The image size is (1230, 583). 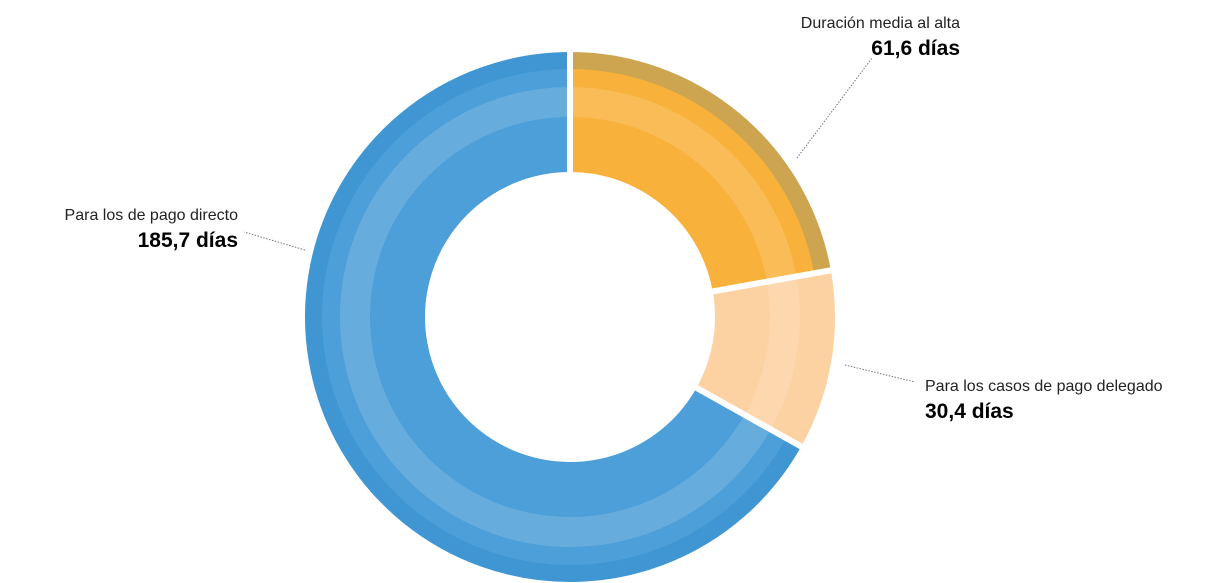 I want to click on slice-label: Para los de pago directo, so click(x=152, y=215).